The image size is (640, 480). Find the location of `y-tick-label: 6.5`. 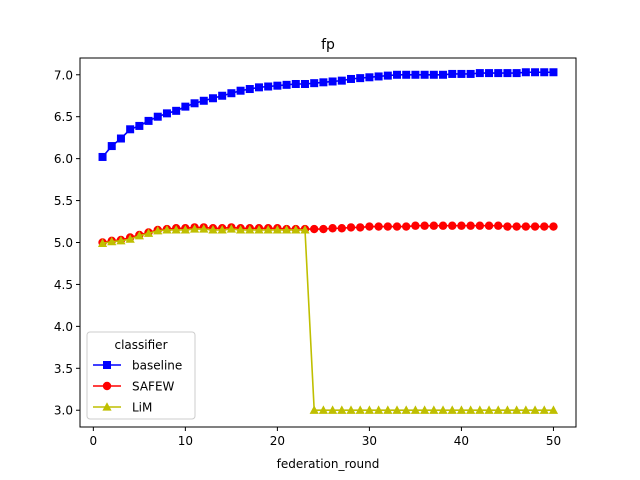

y-tick-label: 6.5 is located at coordinates (63, 117).